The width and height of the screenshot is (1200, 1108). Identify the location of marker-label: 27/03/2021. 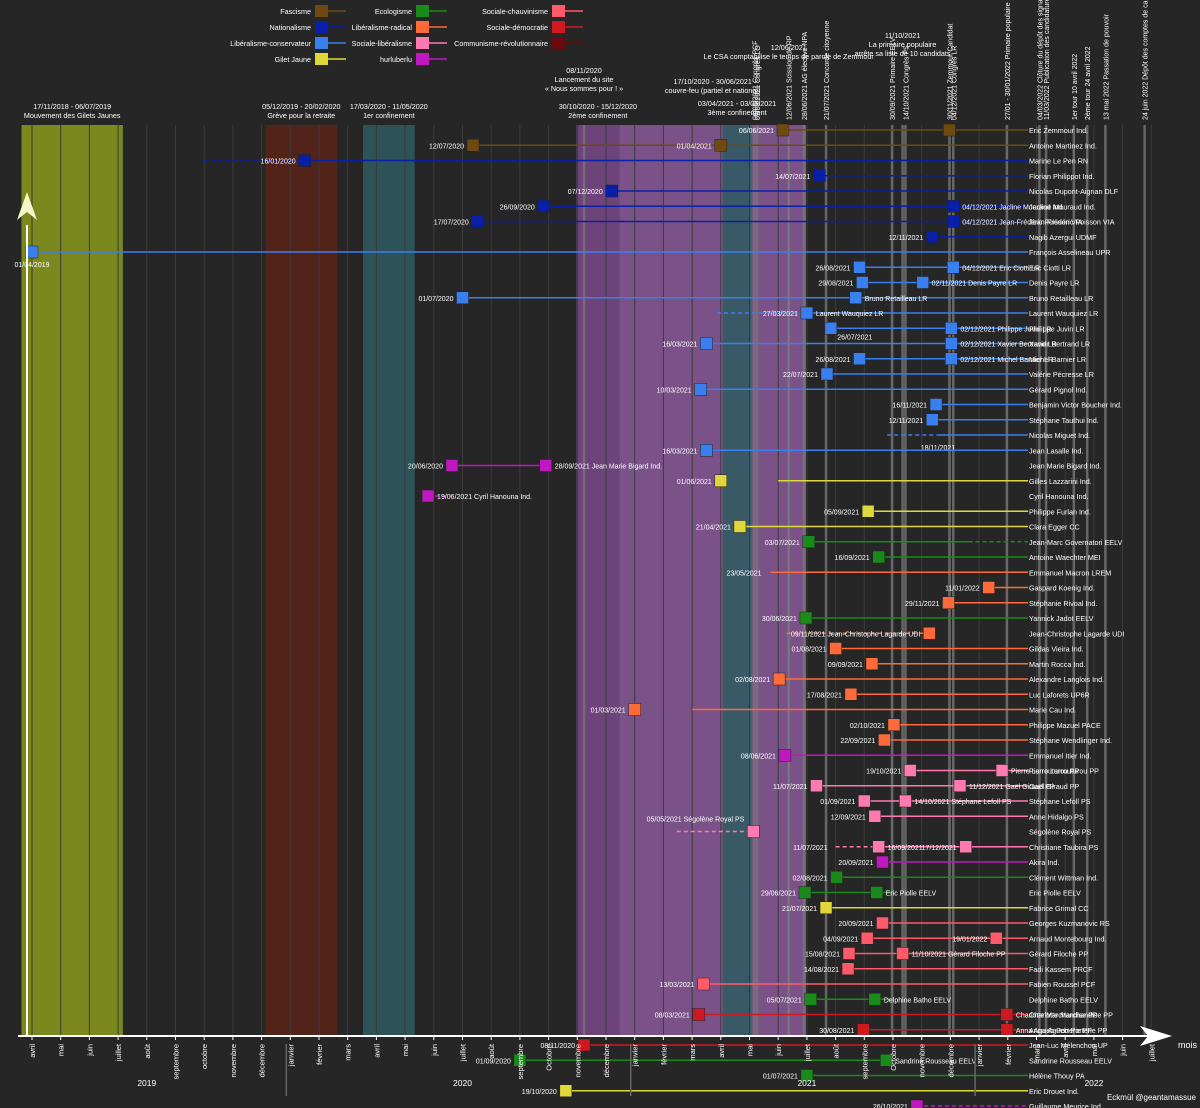
(780, 314).